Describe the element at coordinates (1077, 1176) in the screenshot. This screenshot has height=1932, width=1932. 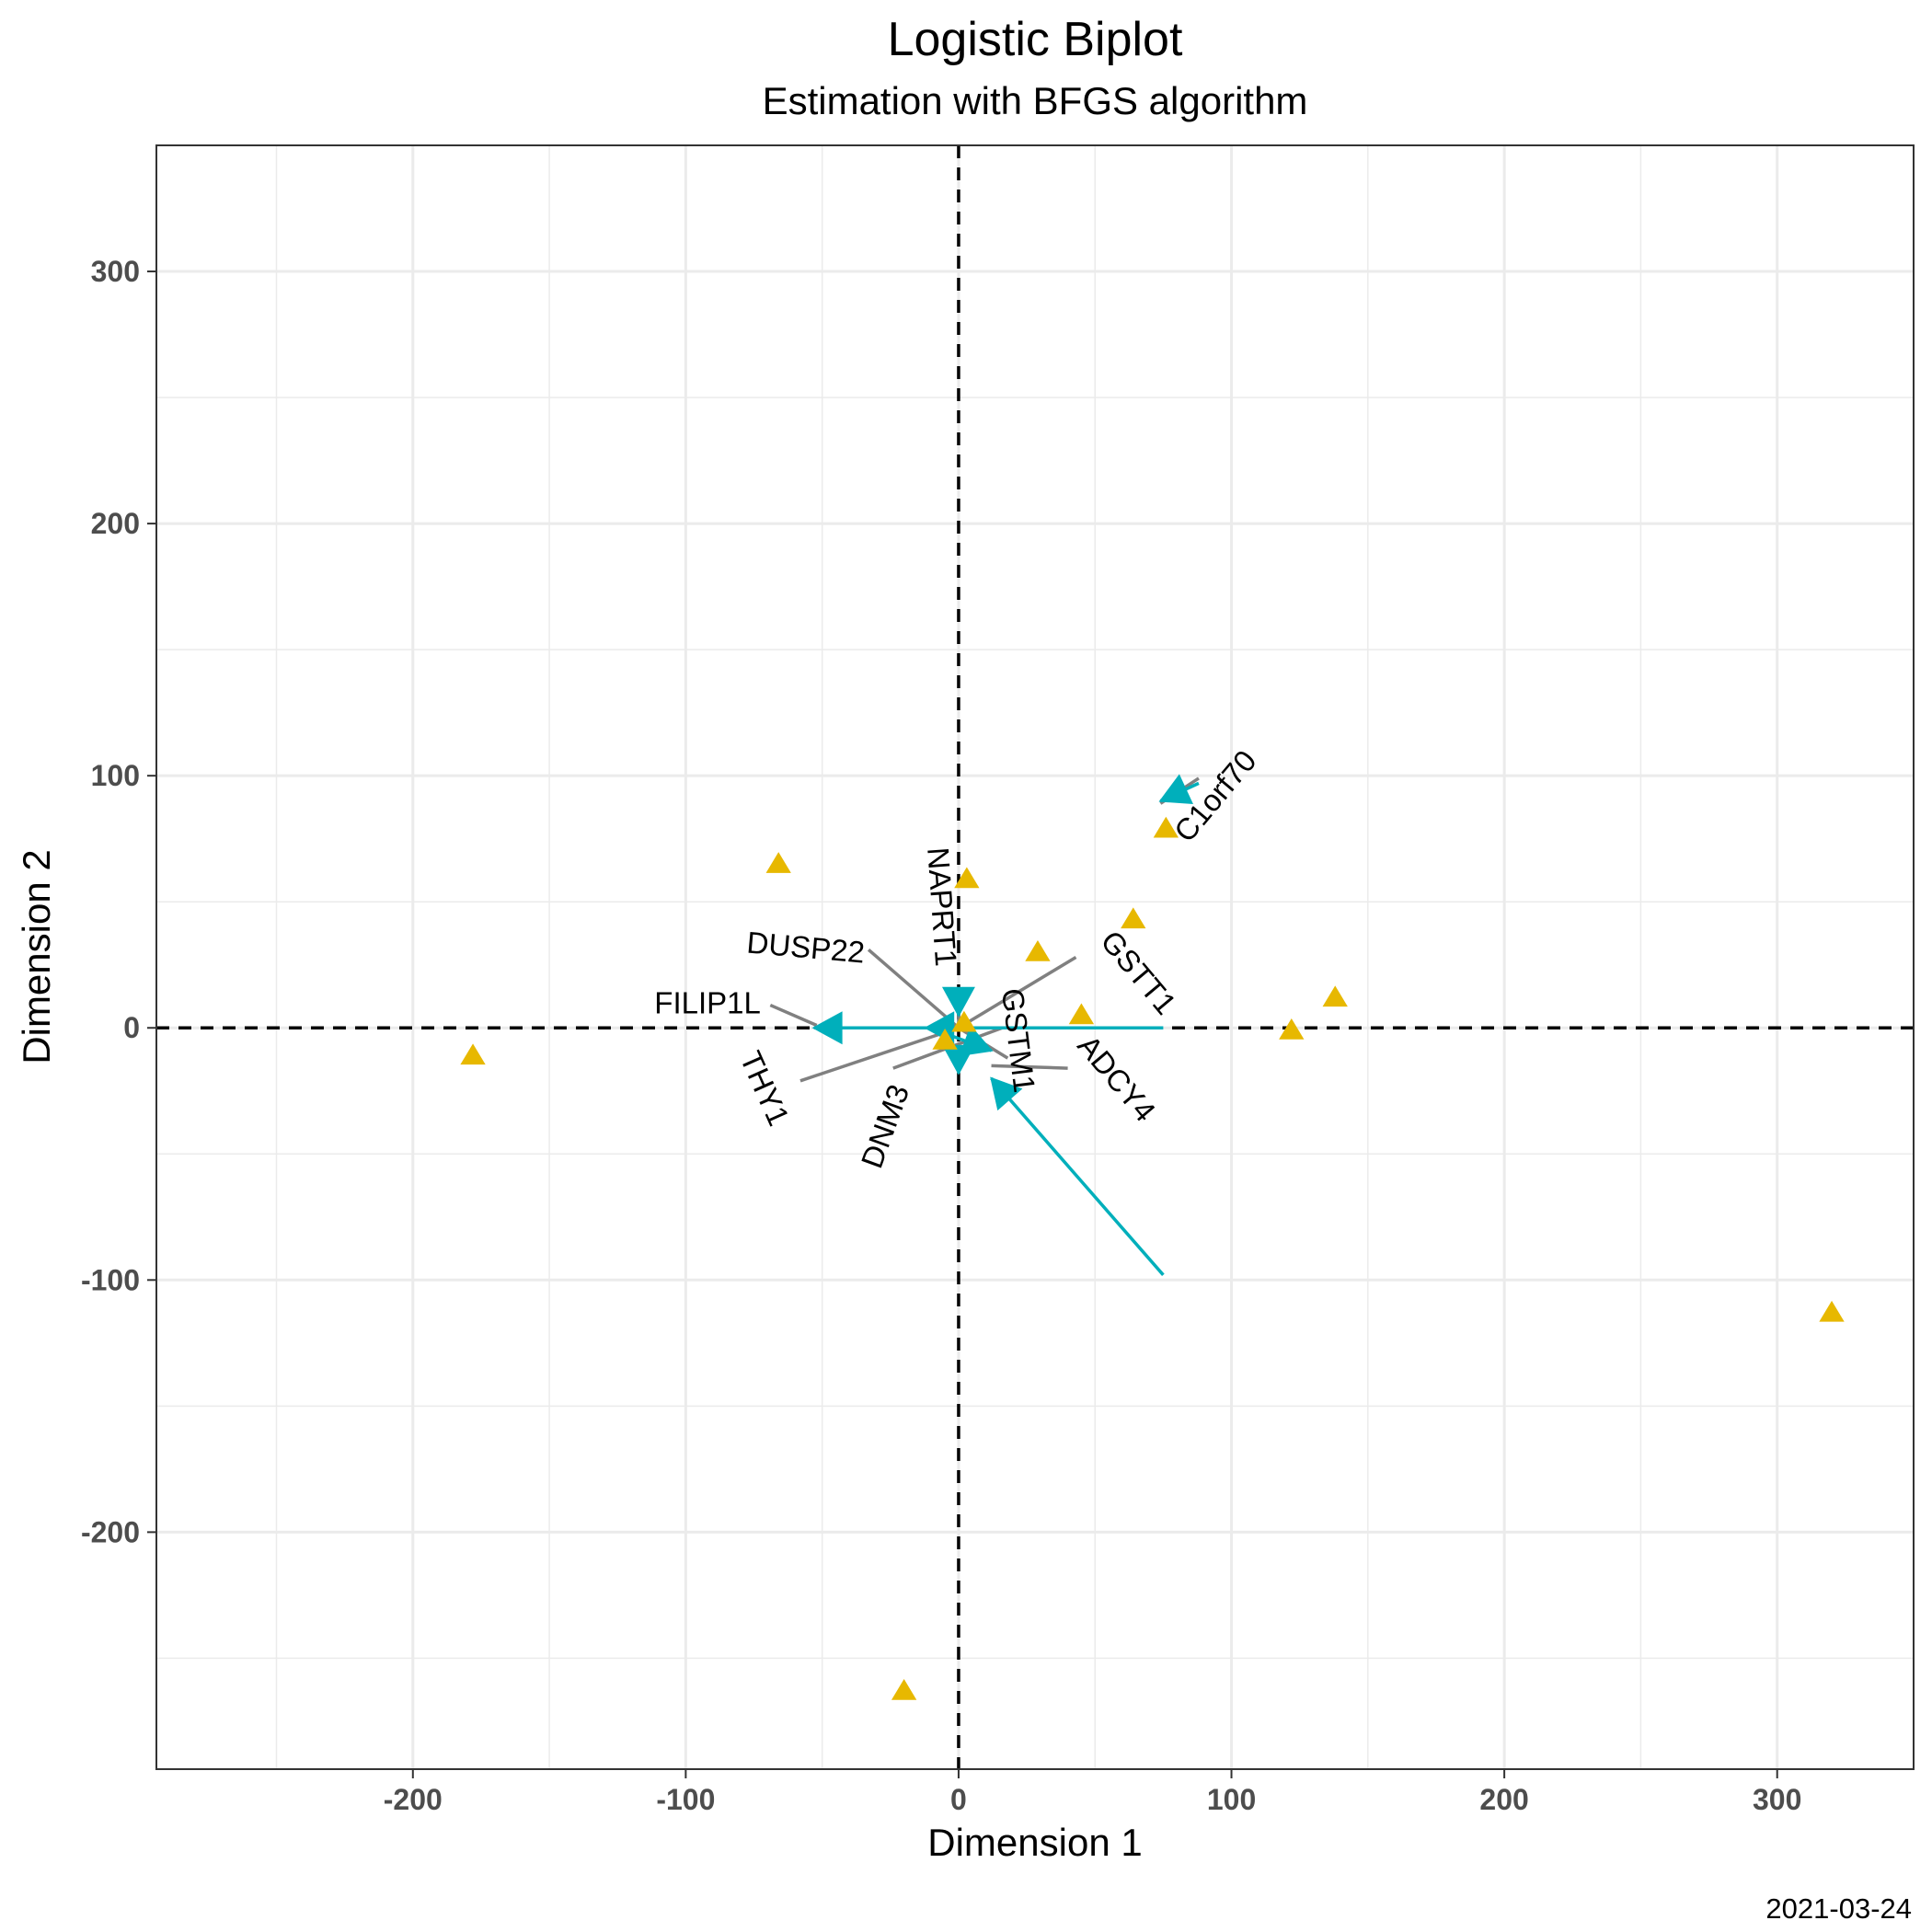
I see `variable-arrow-shaft` at that location.